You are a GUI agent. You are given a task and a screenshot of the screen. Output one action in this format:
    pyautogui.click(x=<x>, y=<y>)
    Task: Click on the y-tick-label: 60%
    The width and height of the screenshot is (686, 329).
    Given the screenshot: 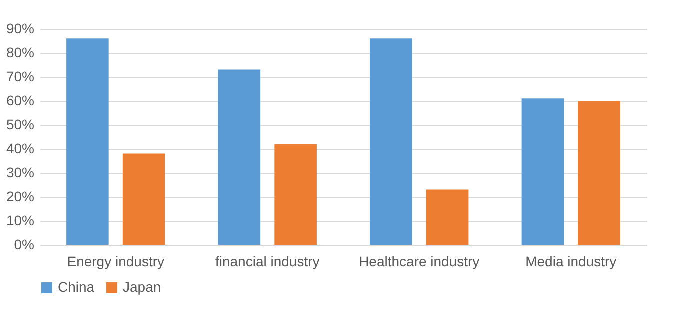 What is the action you would take?
    pyautogui.click(x=20, y=100)
    